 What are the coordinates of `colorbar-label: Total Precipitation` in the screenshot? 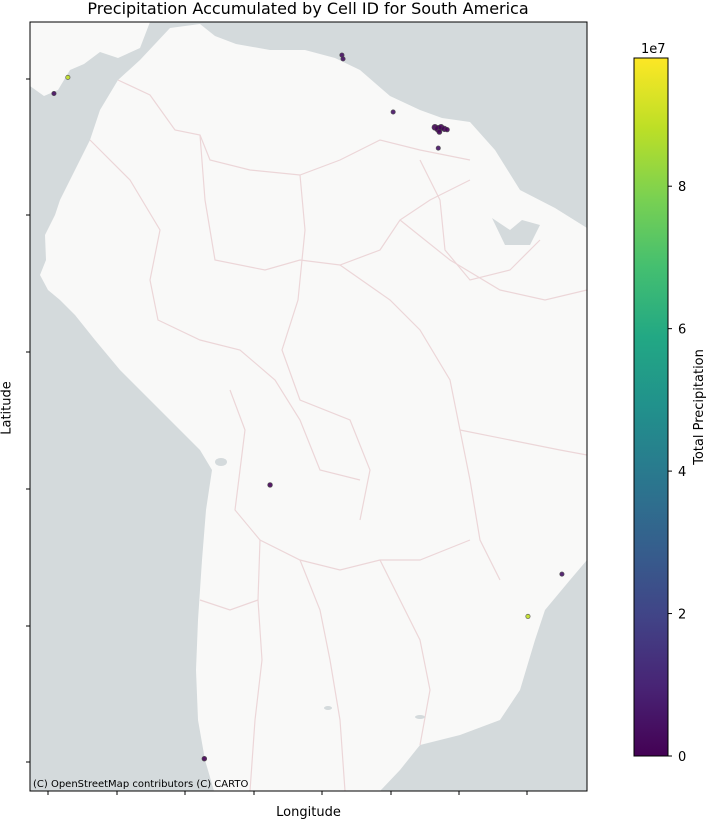 It's located at (699, 407).